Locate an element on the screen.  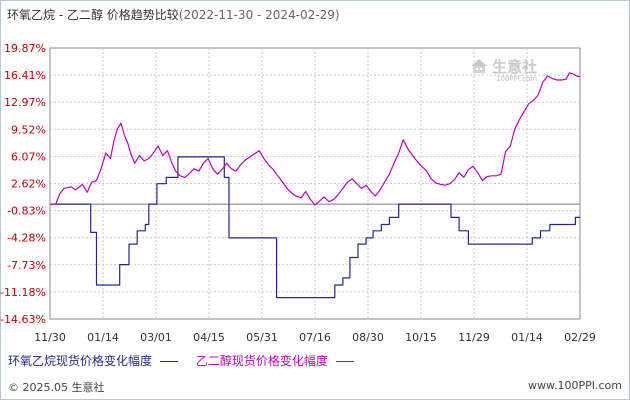
chart-title-main: 环氧乙烷 - 乙二醇 价格趋势比较 is located at coordinates (93, 15).